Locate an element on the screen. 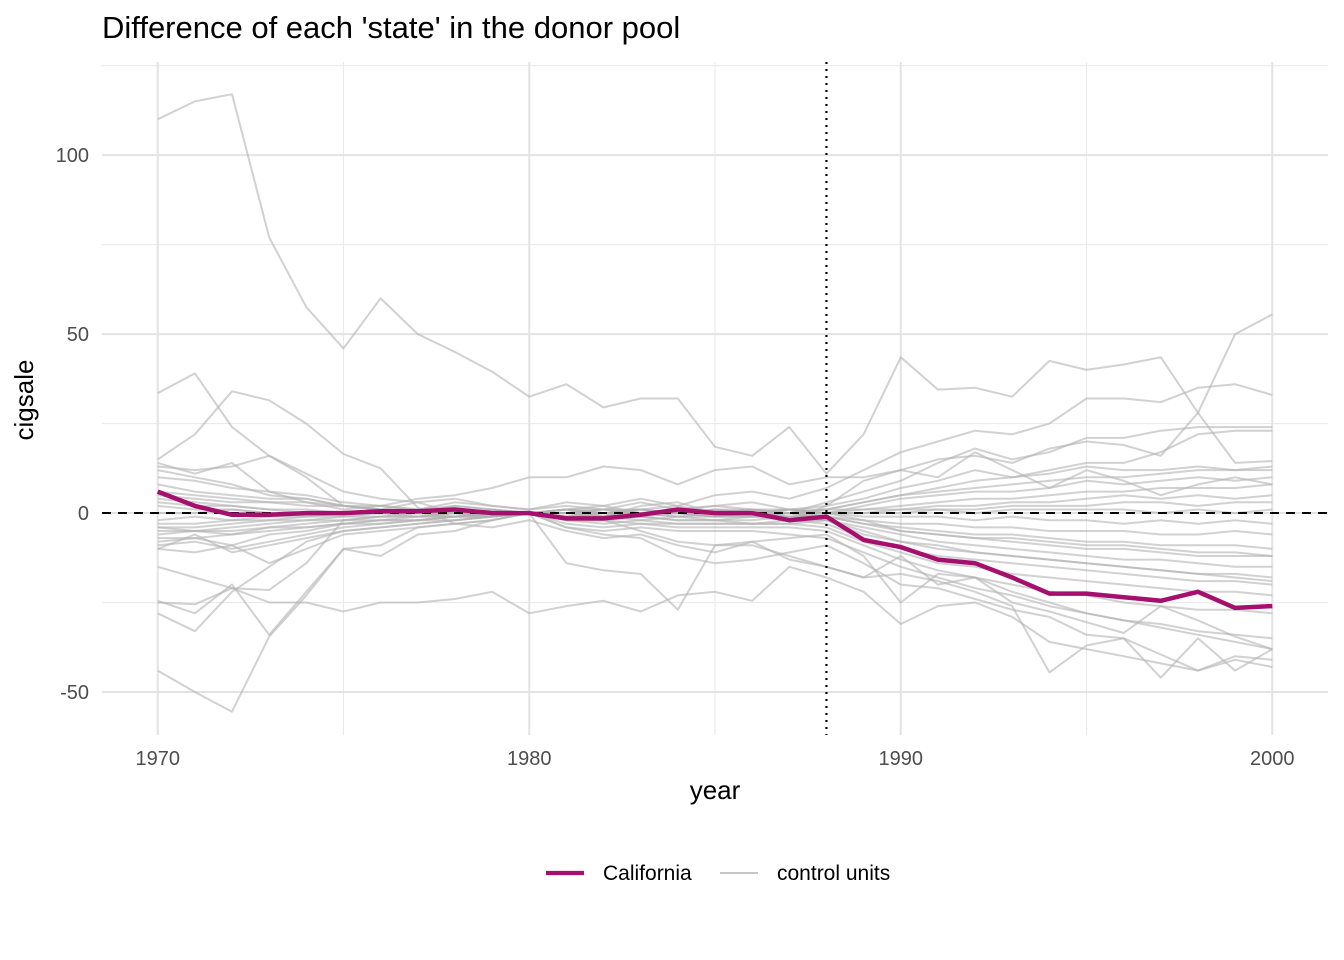 The image size is (1344, 960). california-series-line is located at coordinates (714, 550).